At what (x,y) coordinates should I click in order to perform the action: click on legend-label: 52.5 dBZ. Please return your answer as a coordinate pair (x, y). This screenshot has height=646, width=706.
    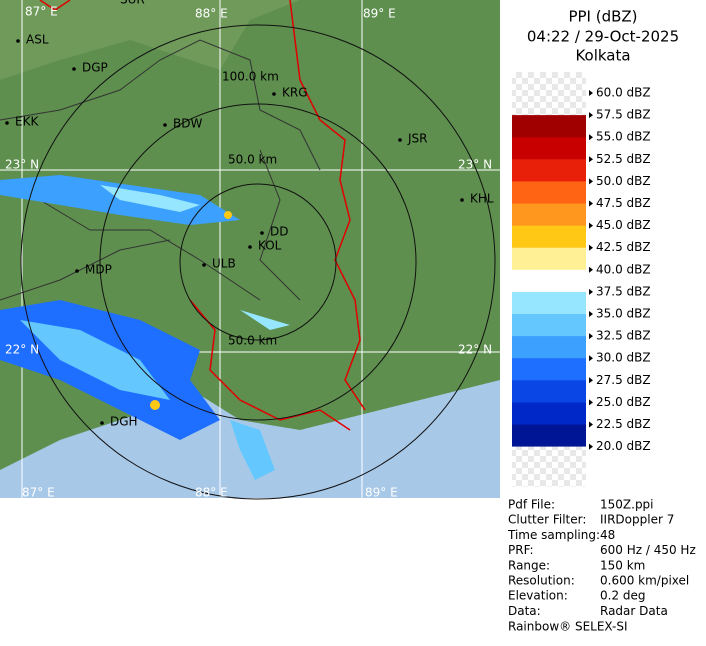
    Looking at the image, I should click on (623, 159).